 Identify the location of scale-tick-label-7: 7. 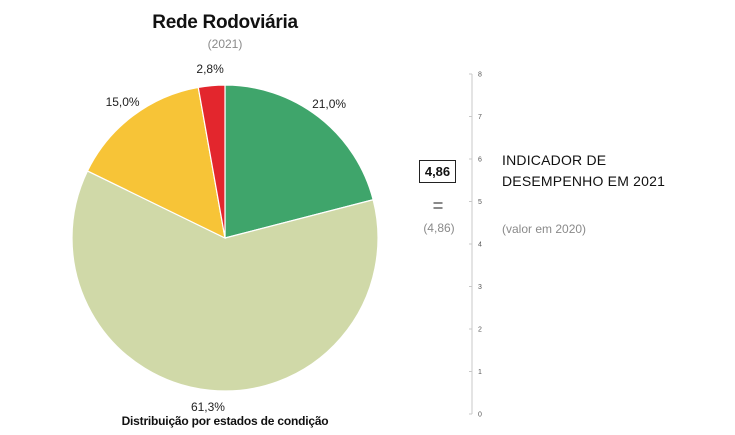
(480, 117).